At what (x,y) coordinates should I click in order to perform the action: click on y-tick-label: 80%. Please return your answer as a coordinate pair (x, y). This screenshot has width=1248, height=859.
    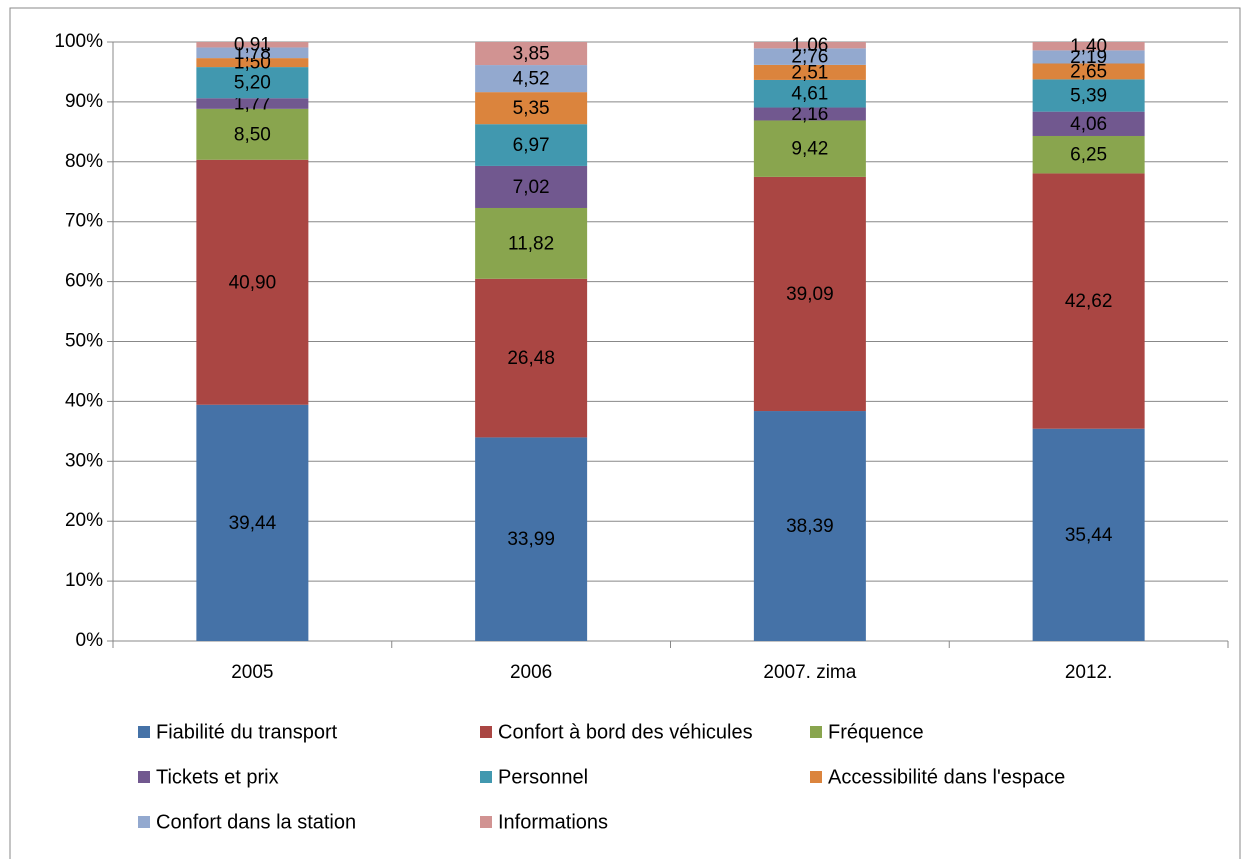
    Looking at the image, I should click on (84, 161).